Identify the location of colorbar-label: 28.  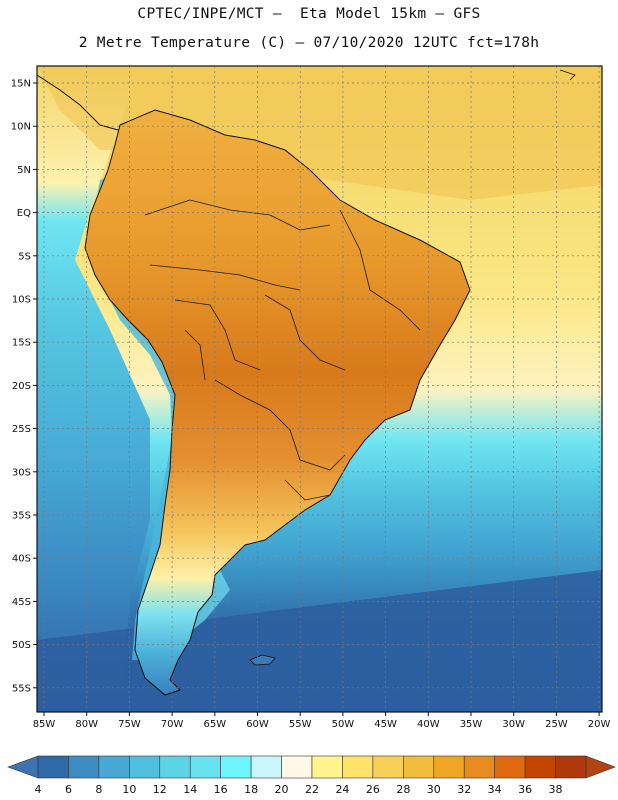
(403, 789).